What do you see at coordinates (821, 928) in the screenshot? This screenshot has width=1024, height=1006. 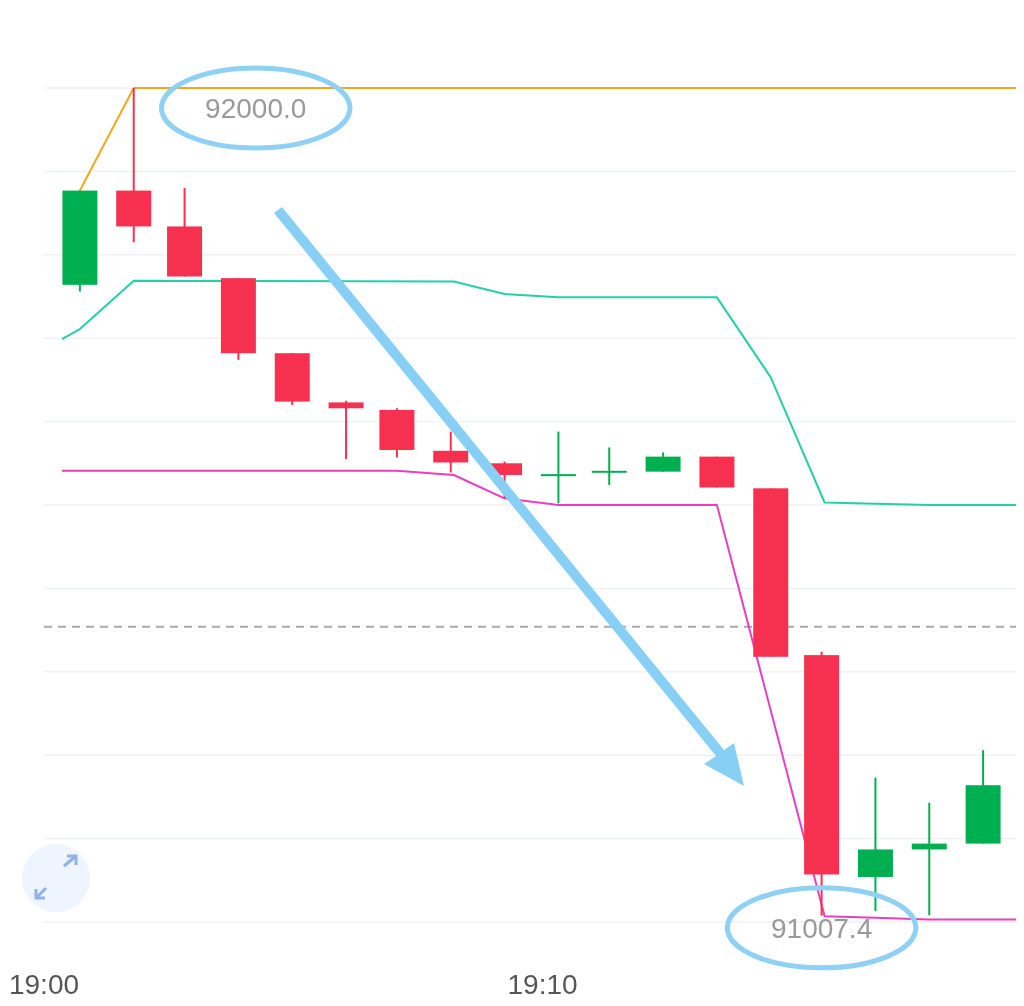 I see `annotation: 91007.4` at bounding box center [821, 928].